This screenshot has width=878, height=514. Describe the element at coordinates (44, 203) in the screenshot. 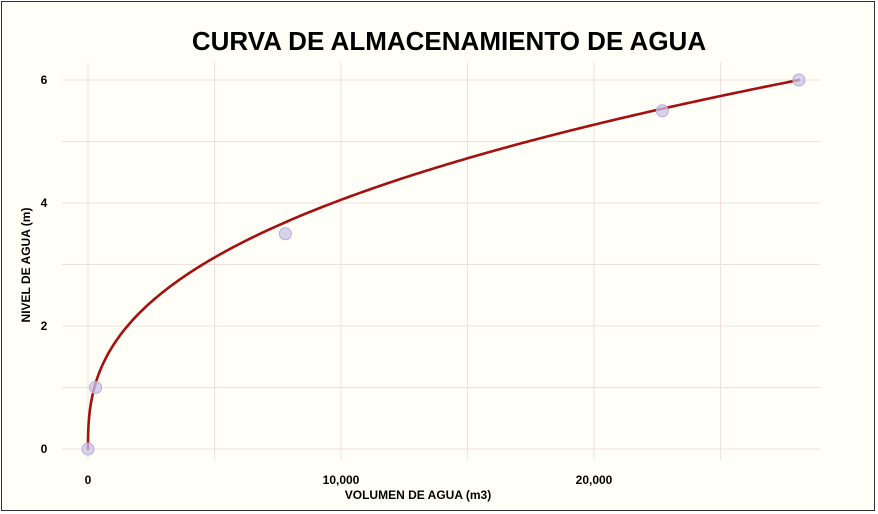

I see `y-tick-label: 4` at that location.